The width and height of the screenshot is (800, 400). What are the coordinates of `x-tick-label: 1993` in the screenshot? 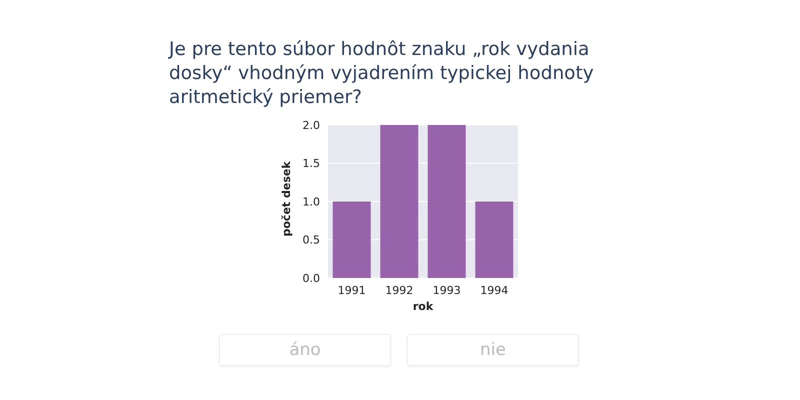 It's located at (446, 290).